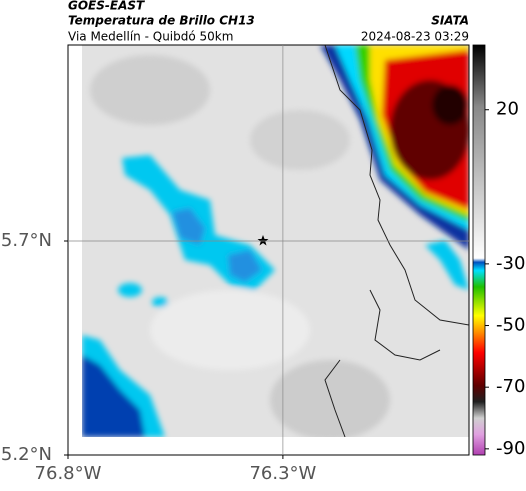 The image size is (526, 491). Describe the element at coordinates (263, 240) in the screenshot. I see `location-marker` at that location.